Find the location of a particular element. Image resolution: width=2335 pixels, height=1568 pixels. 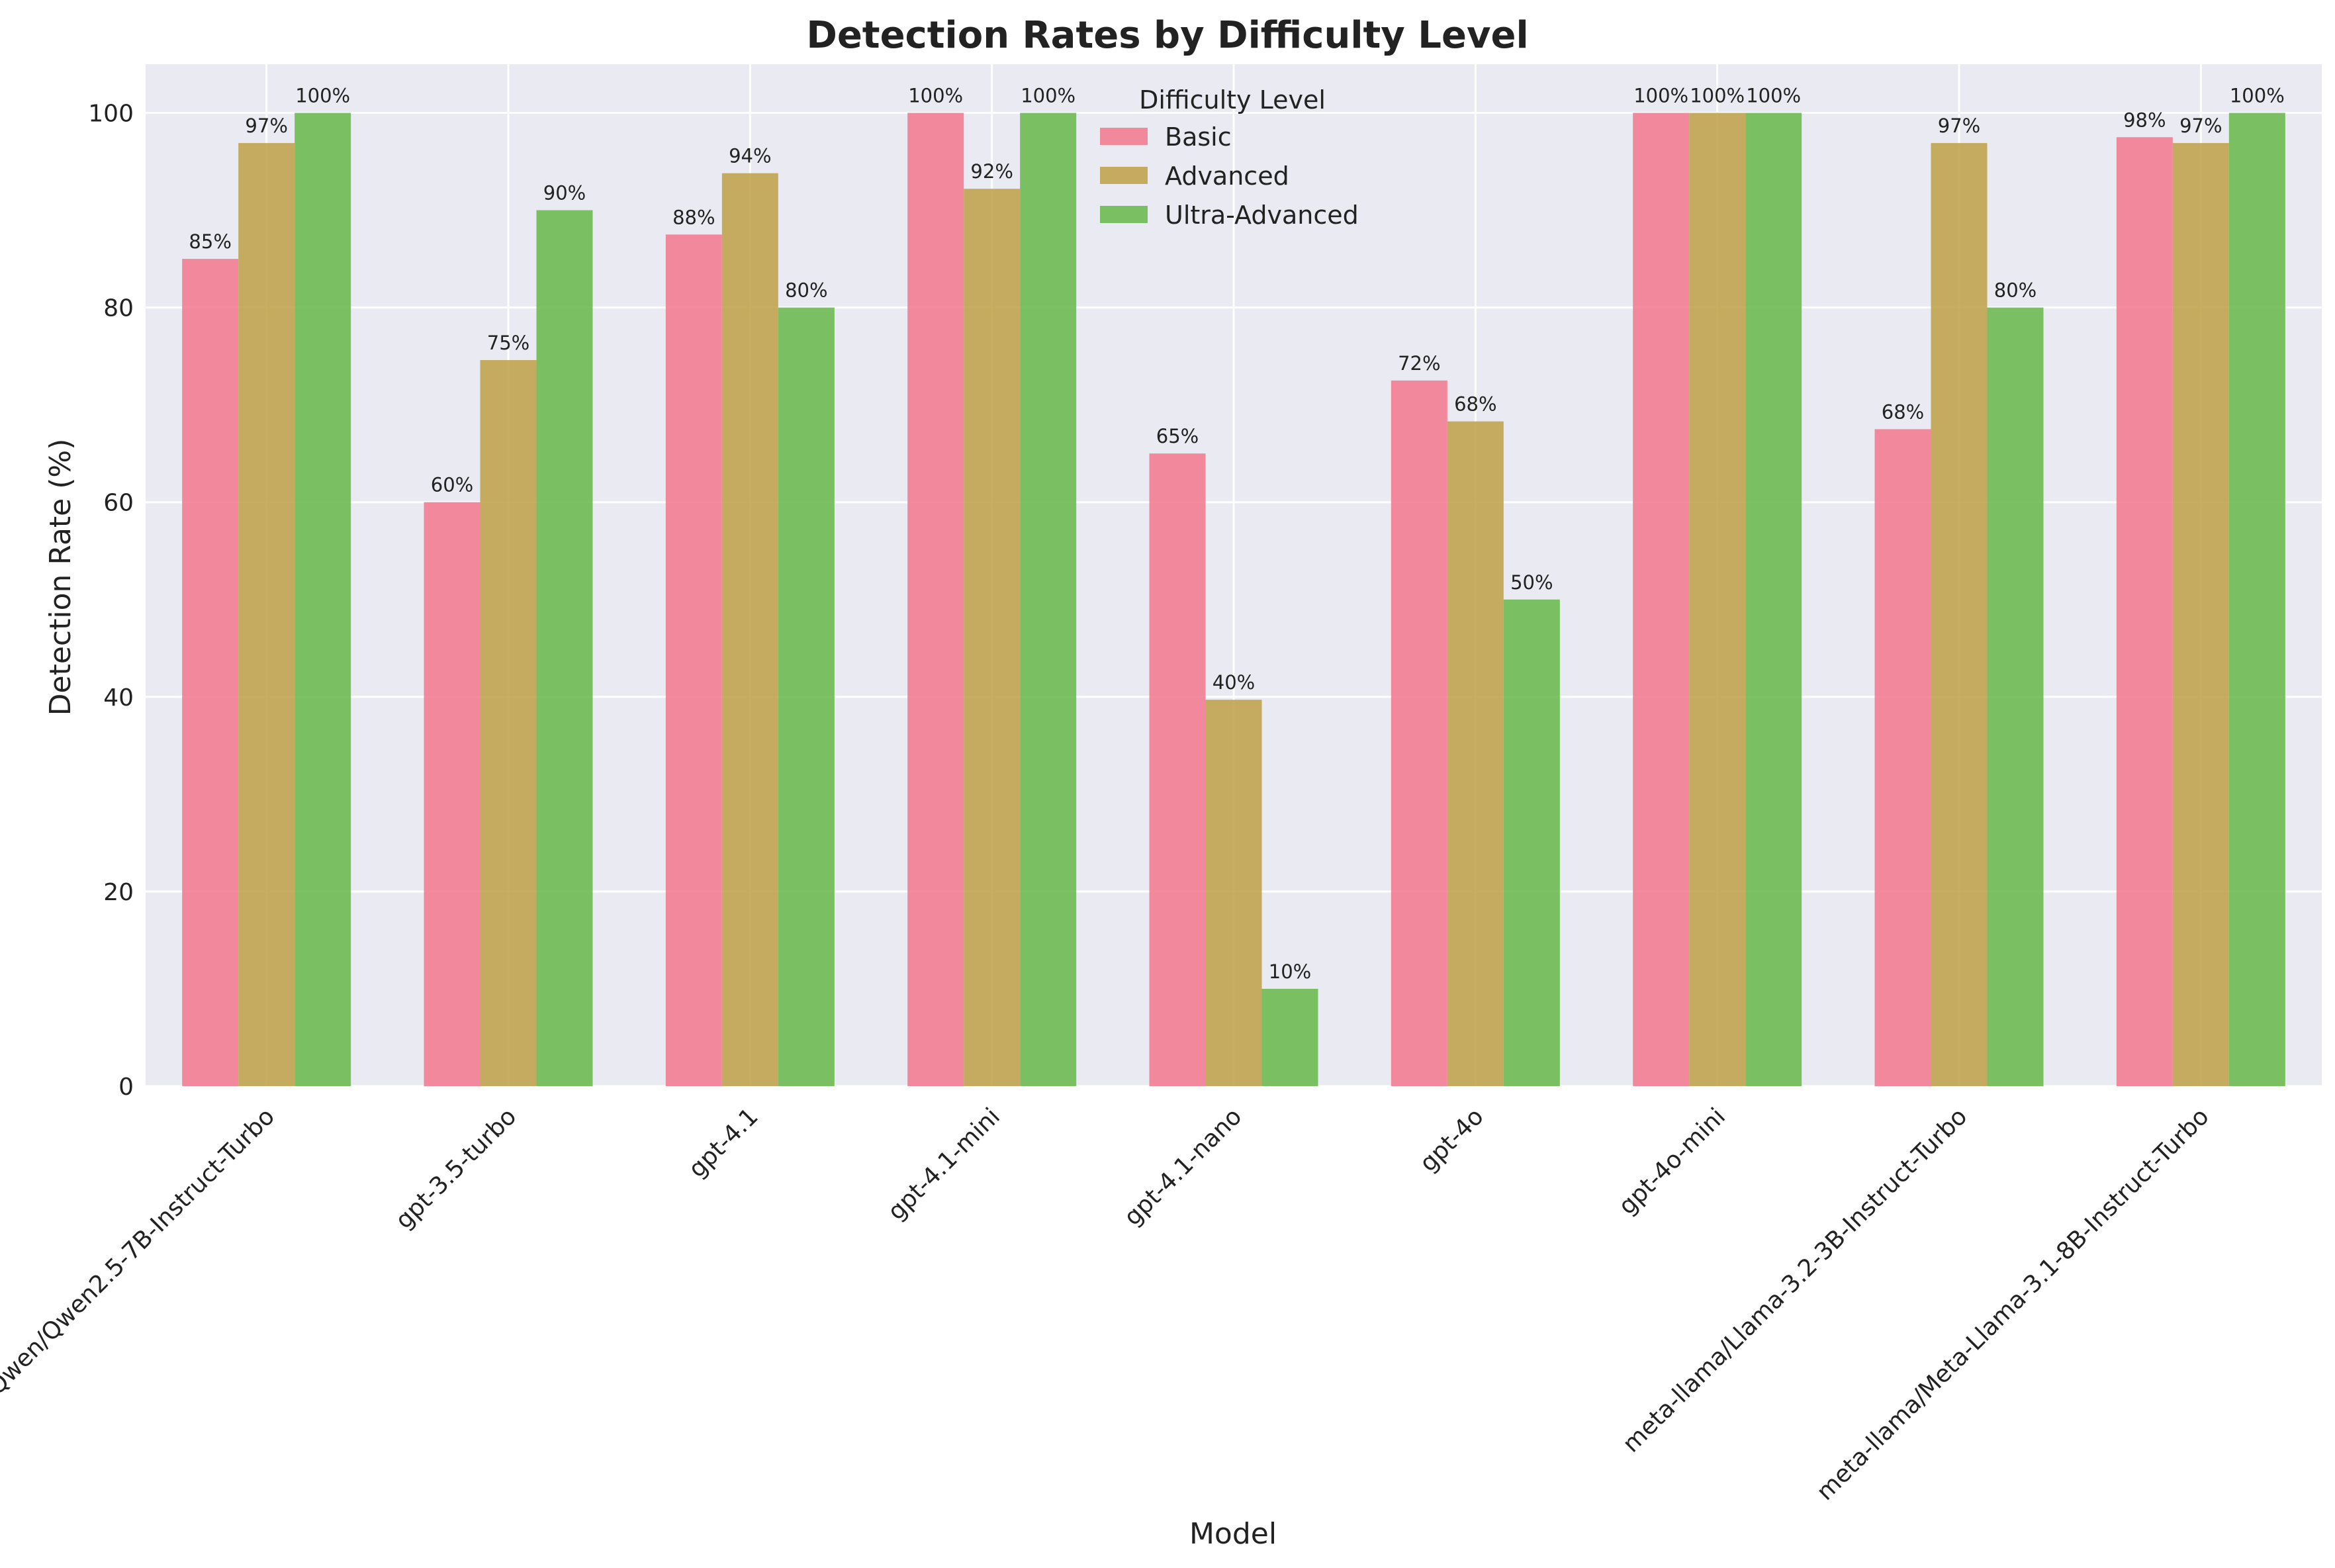

legend-entry: Advanced is located at coordinates (1227, 176).